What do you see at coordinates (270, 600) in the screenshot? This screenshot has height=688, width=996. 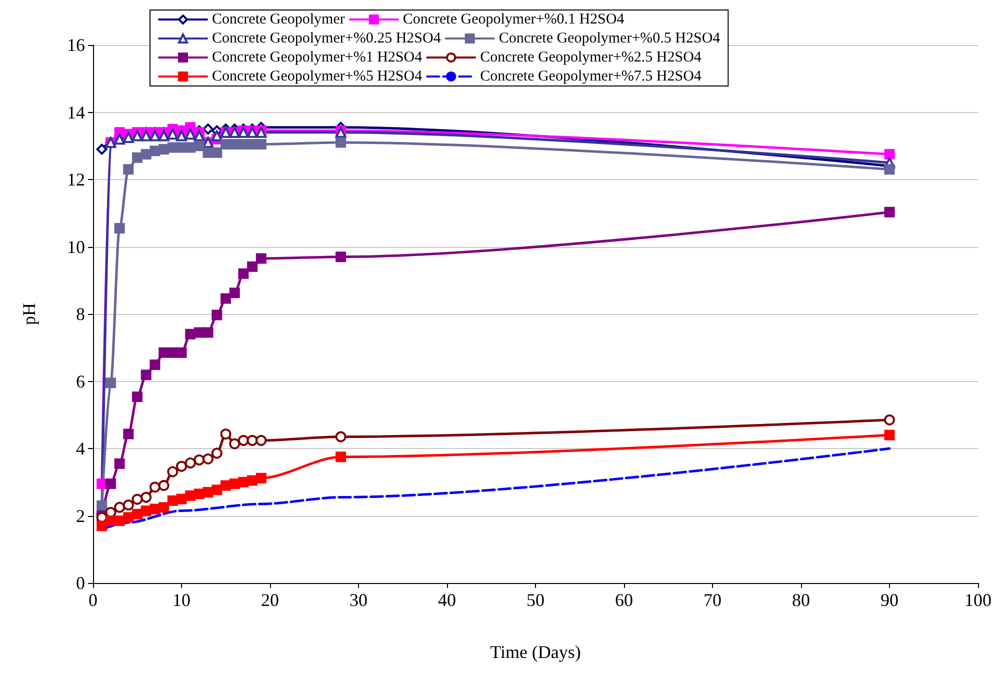 I see `x-tick-label: 20` at bounding box center [270, 600].